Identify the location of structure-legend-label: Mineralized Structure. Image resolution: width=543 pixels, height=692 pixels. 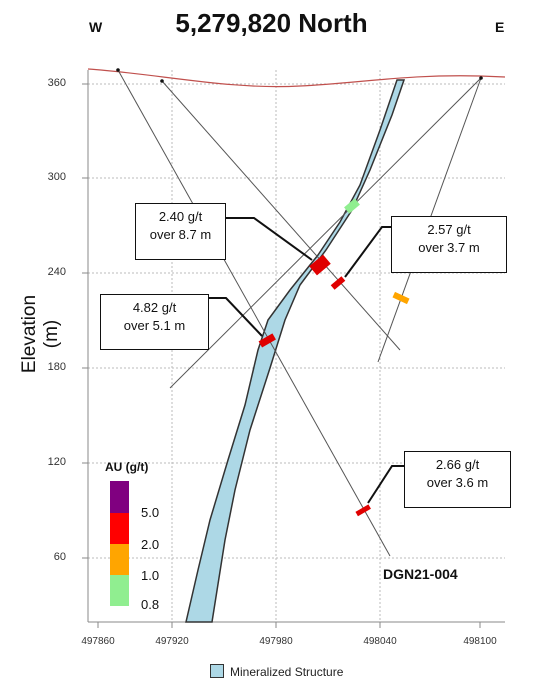
(287, 672).